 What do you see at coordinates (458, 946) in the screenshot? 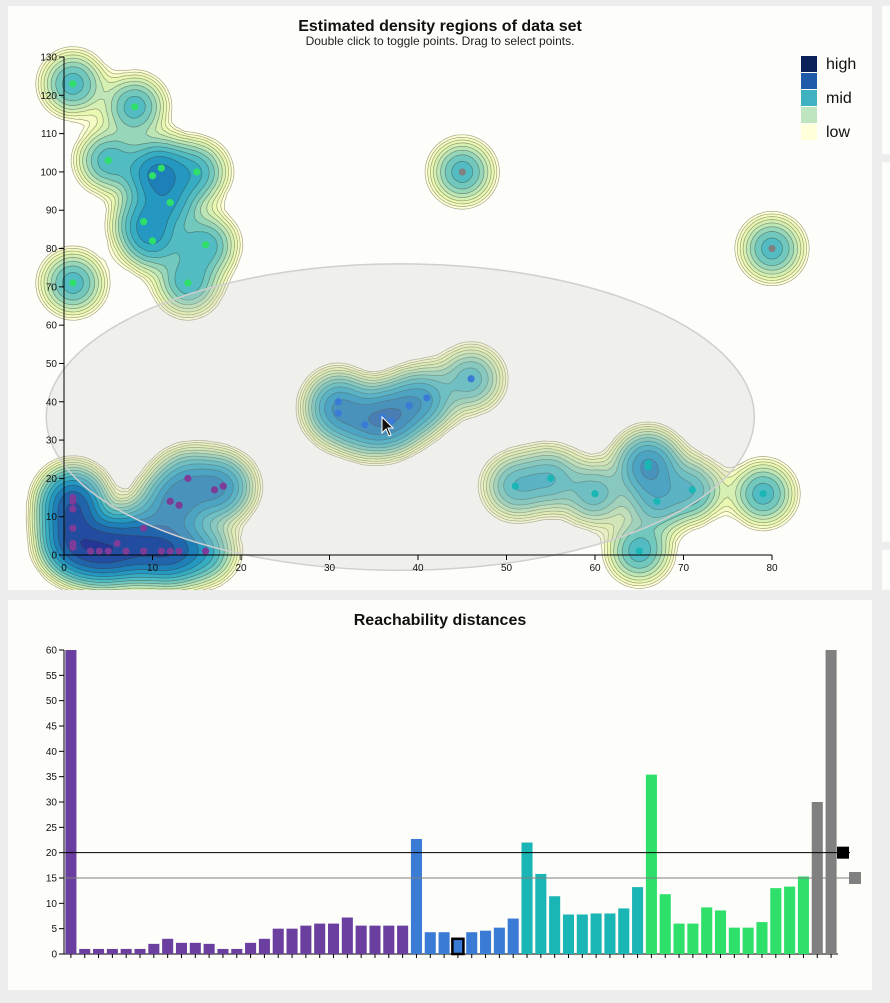
I see `reachability-bar-selected` at bounding box center [458, 946].